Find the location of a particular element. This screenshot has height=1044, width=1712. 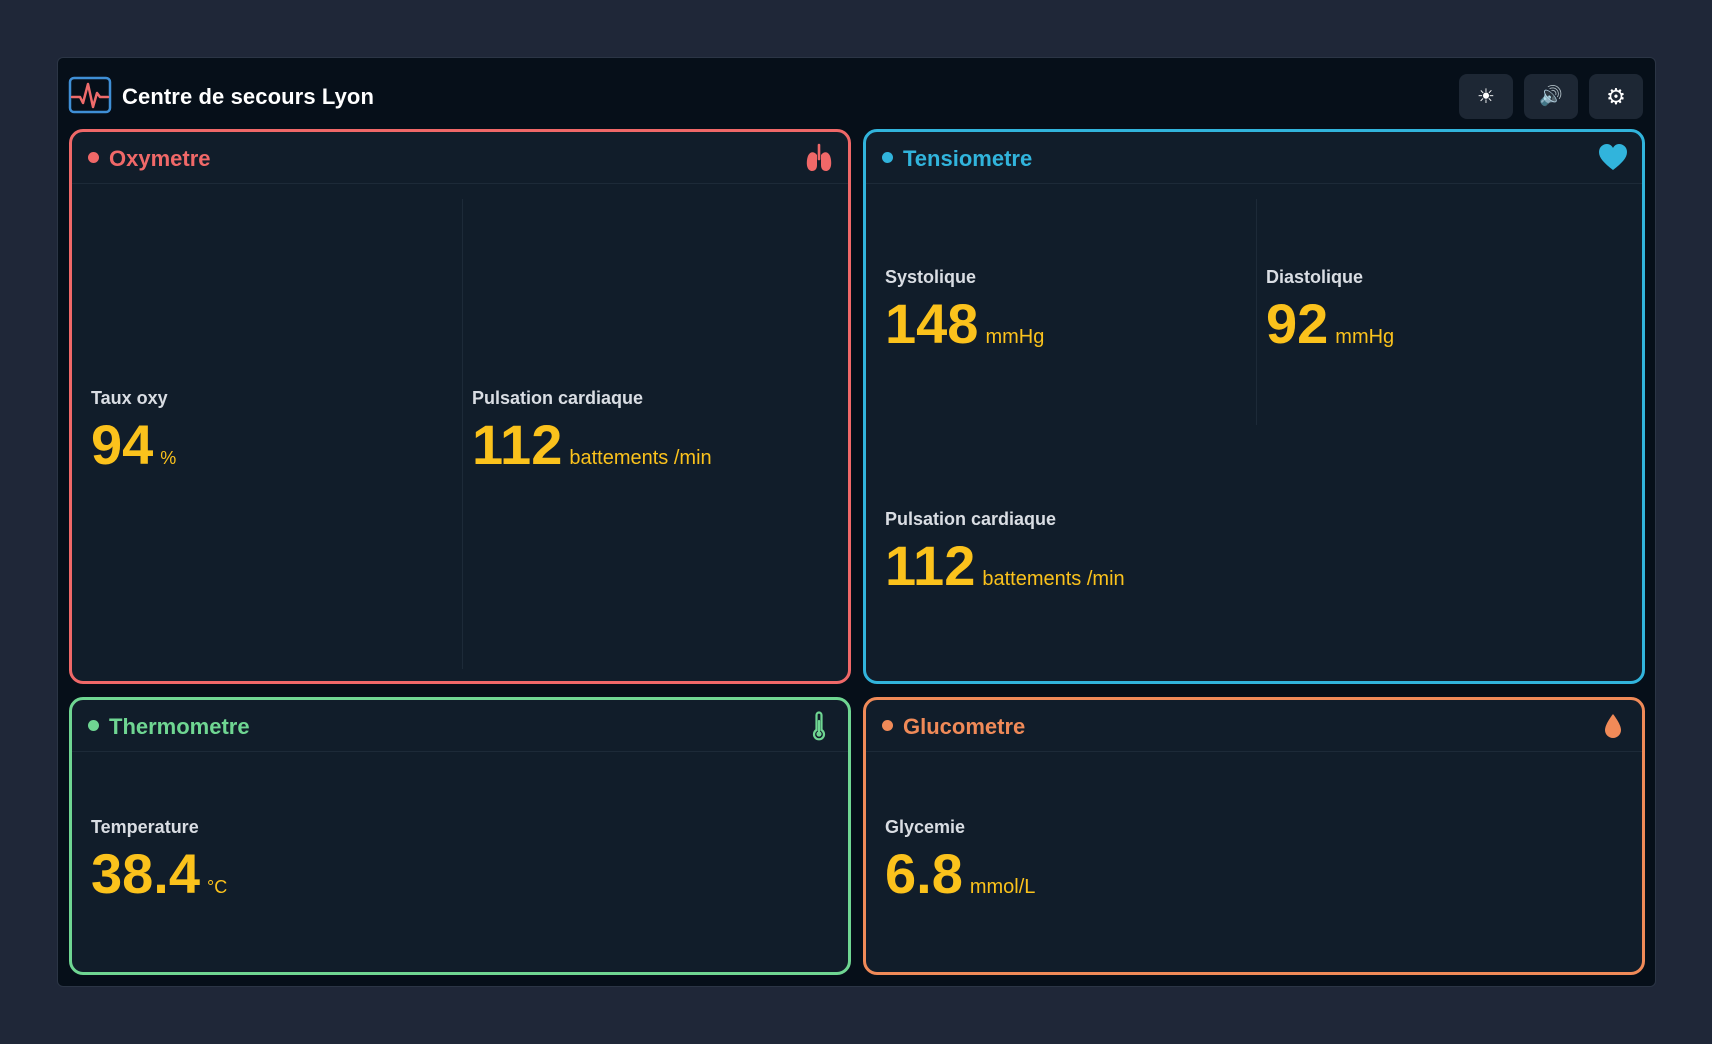

metric-value: 94 is located at coordinates (122, 444).